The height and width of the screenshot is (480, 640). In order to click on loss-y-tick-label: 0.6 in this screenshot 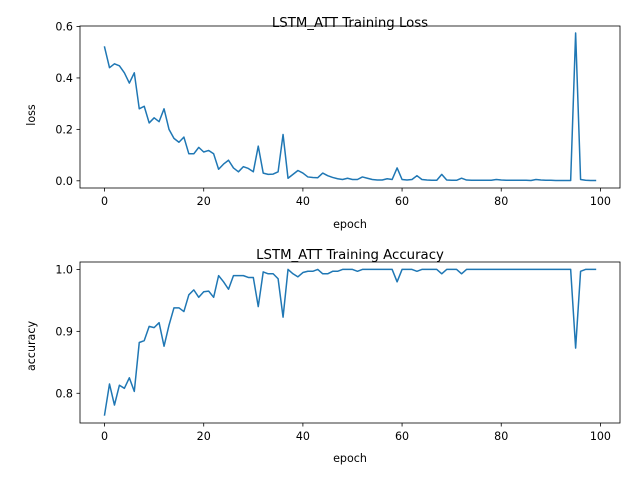, I will do `click(64, 27)`.